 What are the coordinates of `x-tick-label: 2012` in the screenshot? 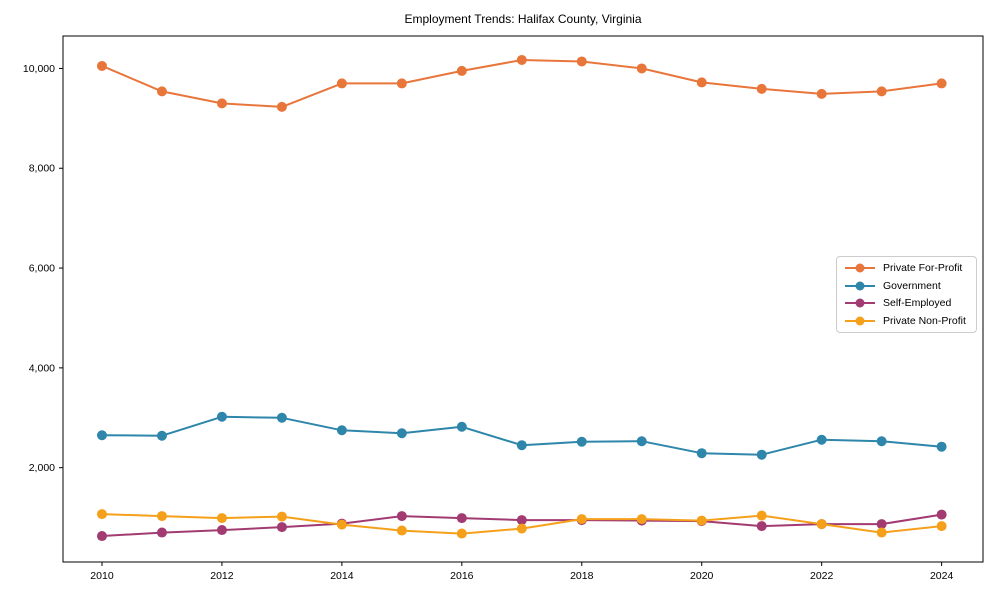 It's located at (222, 576).